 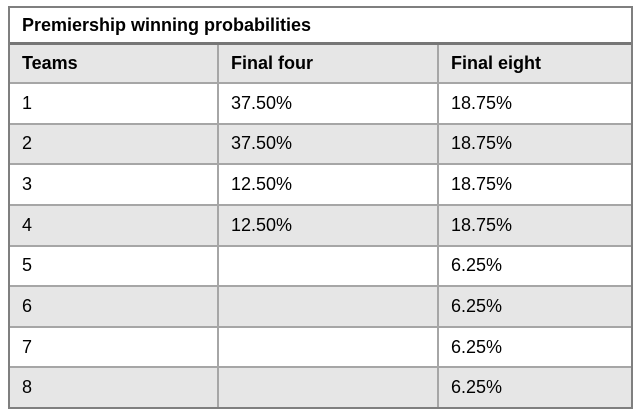 I want to click on column-header-teams: Teams, so click(x=50, y=63).